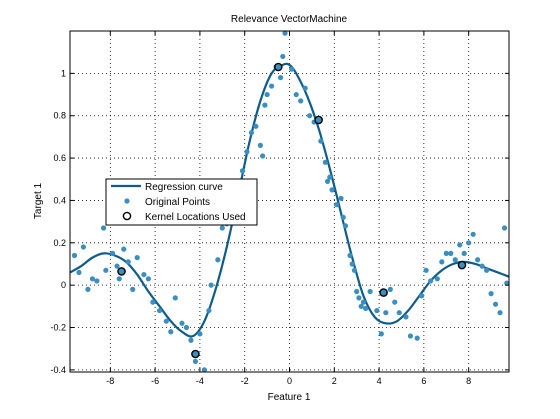  Describe the element at coordinates (195, 217) in the screenshot. I see `legend-label-kernel: Kernel Locations Used` at that location.